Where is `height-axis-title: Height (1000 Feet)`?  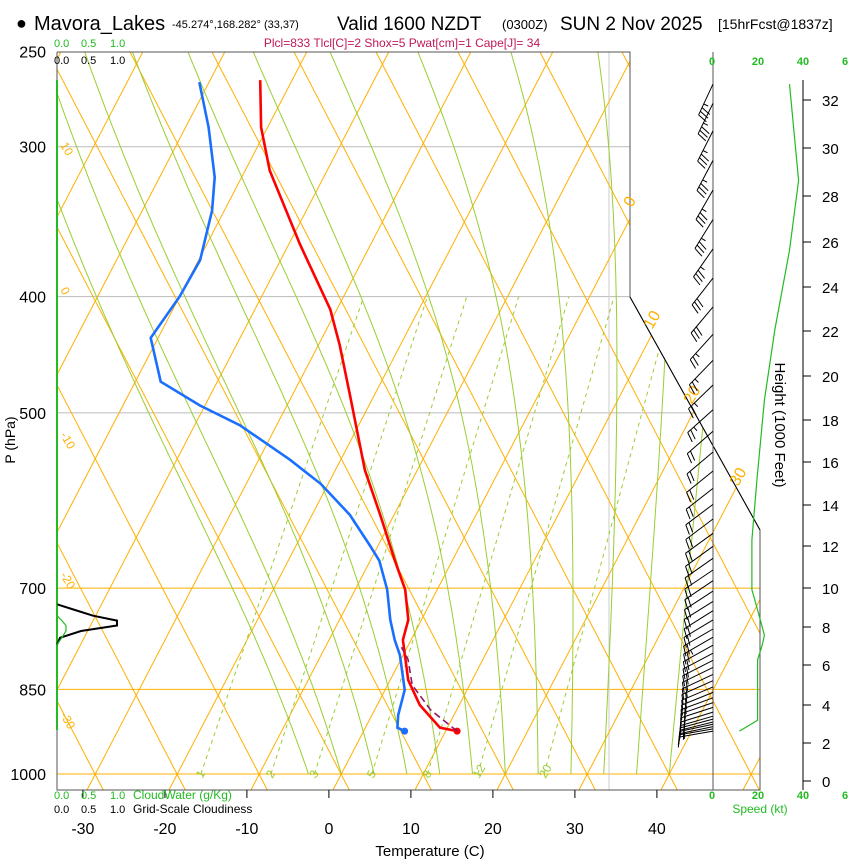 height-axis-title: Height (1000 Feet) is located at coordinates (779, 424).